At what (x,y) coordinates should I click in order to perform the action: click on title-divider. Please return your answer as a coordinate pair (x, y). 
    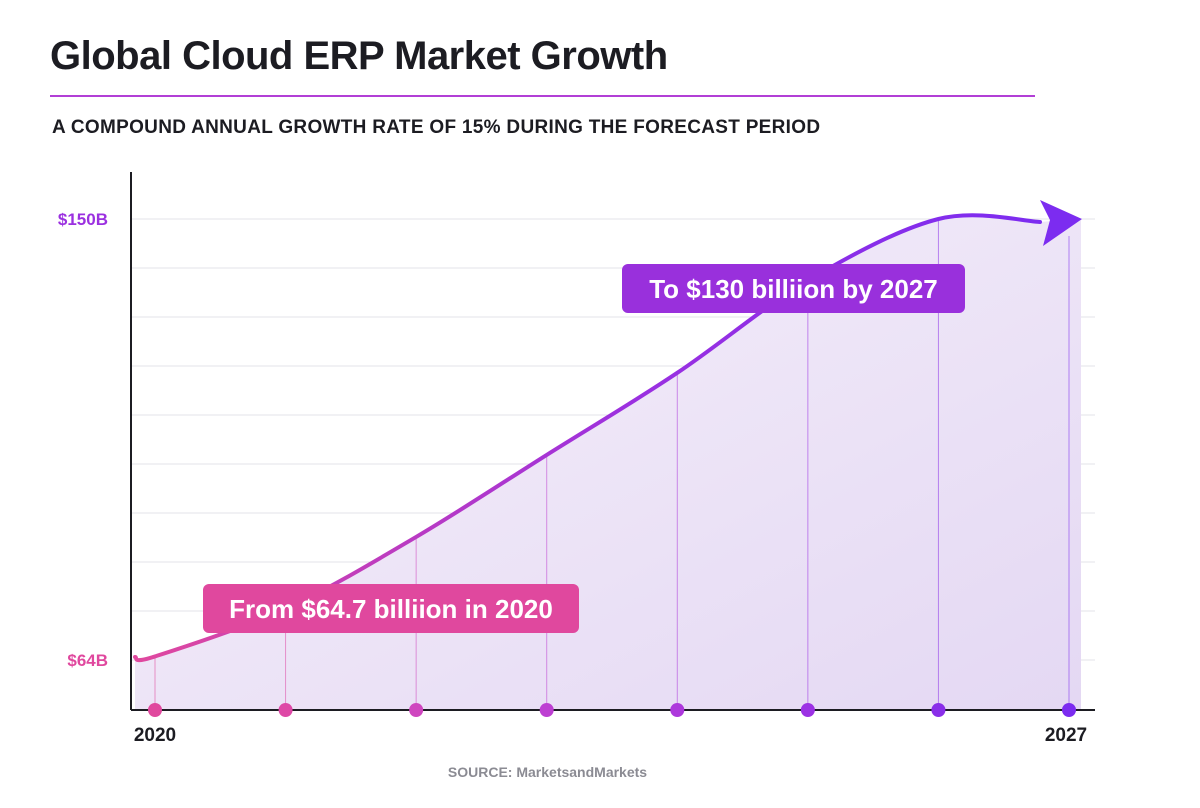
    Looking at the image, I should click on (542, 96).